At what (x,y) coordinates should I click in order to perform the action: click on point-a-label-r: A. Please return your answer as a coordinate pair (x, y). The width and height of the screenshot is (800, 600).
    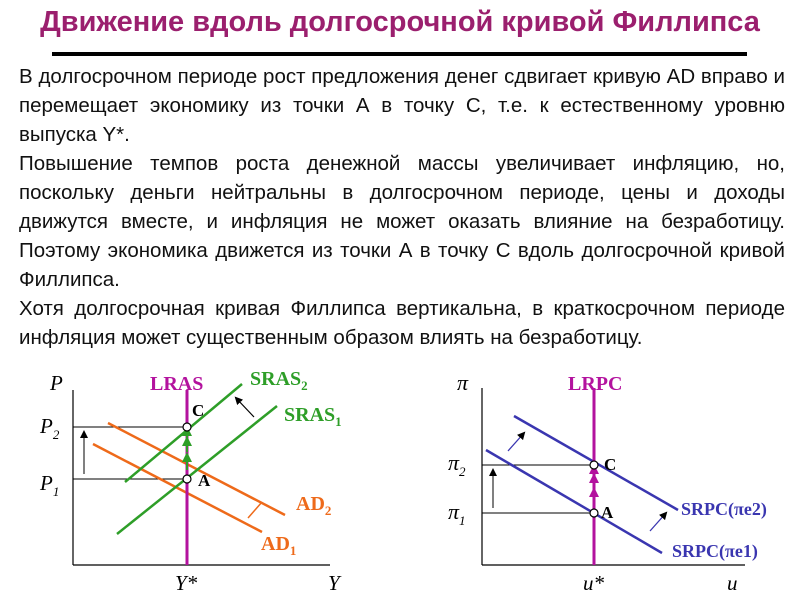
    Looking at the image, I should click on (607, 512).